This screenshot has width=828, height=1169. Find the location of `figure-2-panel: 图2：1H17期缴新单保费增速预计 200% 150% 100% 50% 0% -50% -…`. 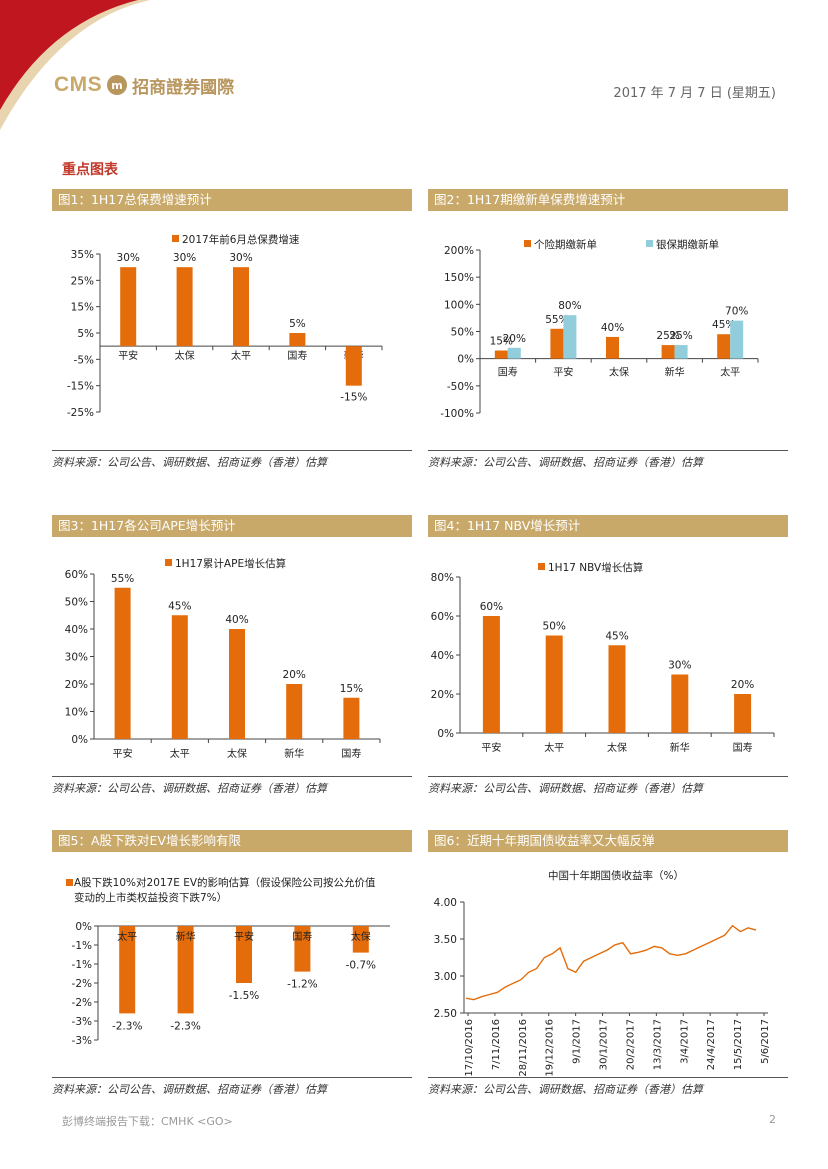

figure-2-panel: 图2：1H17期缴新单保费增速预计 200% 150% 100% 50% 0% -50% -… is located at coordinates (608, 329).